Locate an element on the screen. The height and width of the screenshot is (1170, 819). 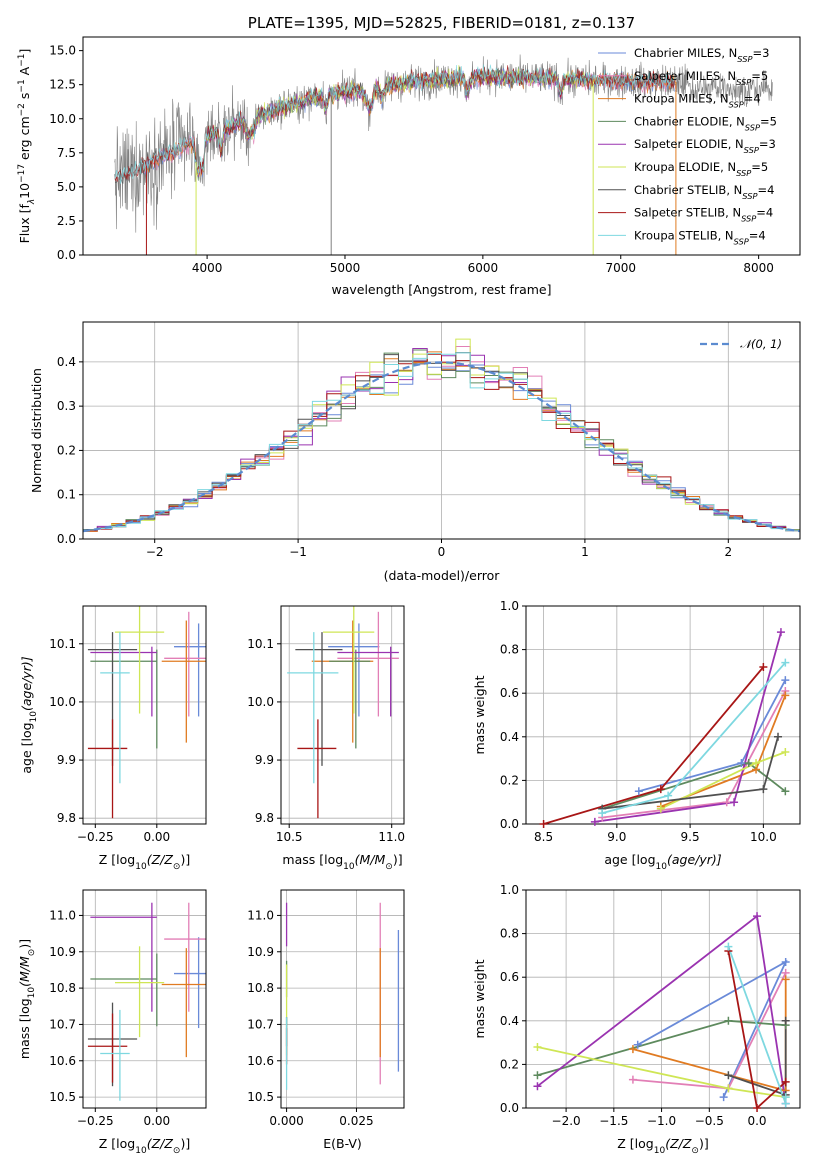
y-tick-label: 0.6 is located at coordinates (509, 977).